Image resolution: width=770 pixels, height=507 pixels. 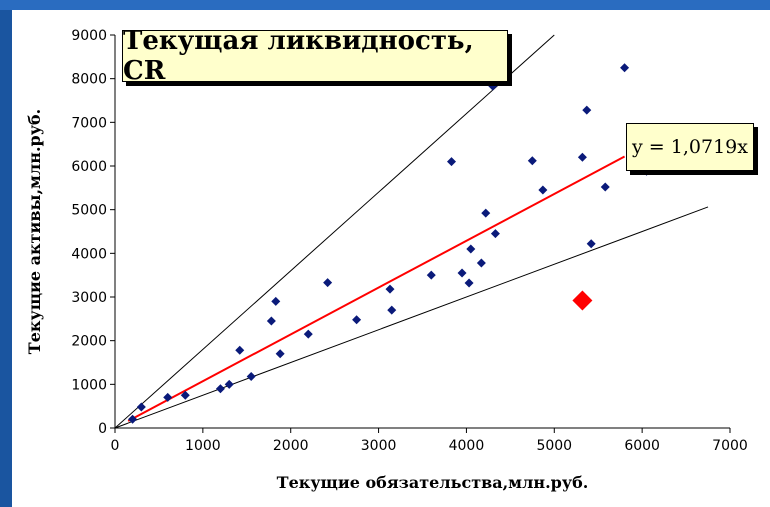 What do you see at coordinates (102, 429) in the screenshot?
I see `y-tick-label: 0` at bounding box center [102, 429].